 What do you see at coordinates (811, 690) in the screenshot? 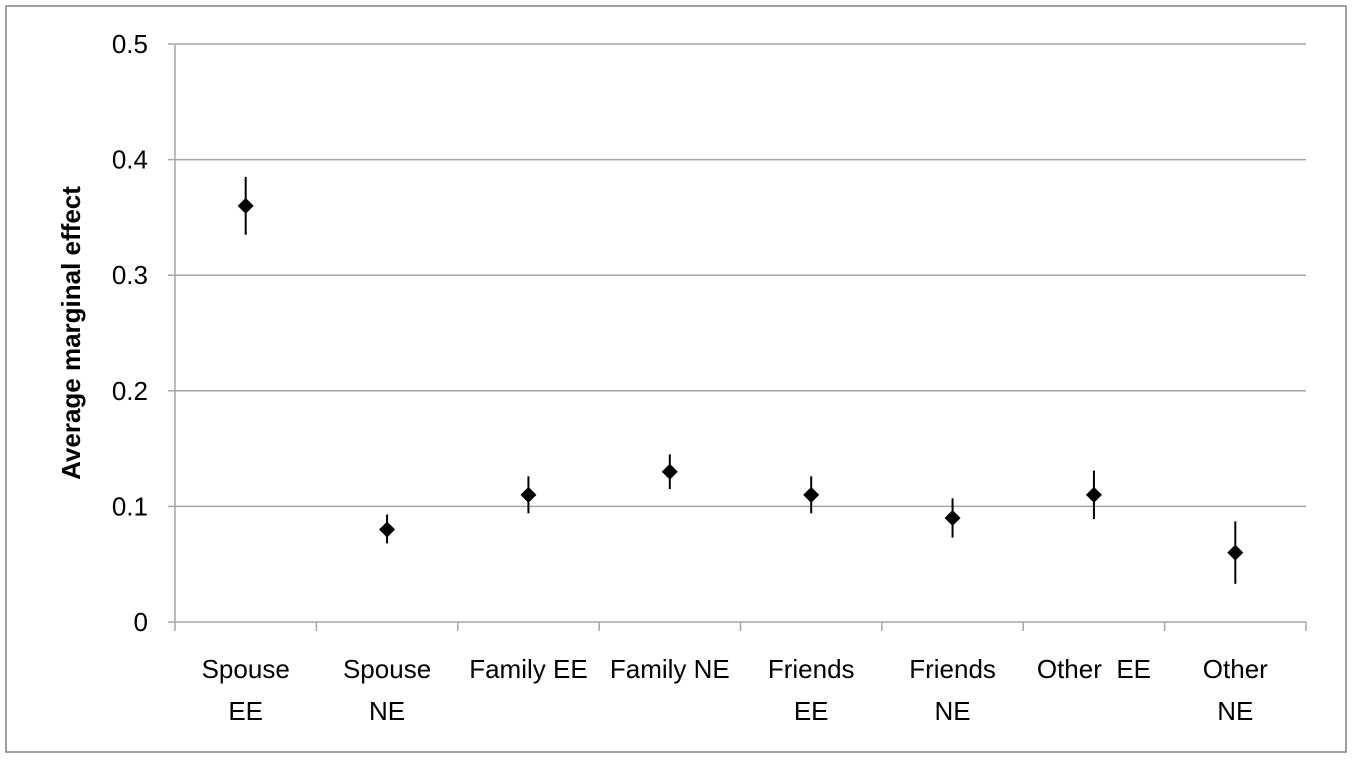
I see `x-category-label: Friends EE` at bounding box center [811, 690].